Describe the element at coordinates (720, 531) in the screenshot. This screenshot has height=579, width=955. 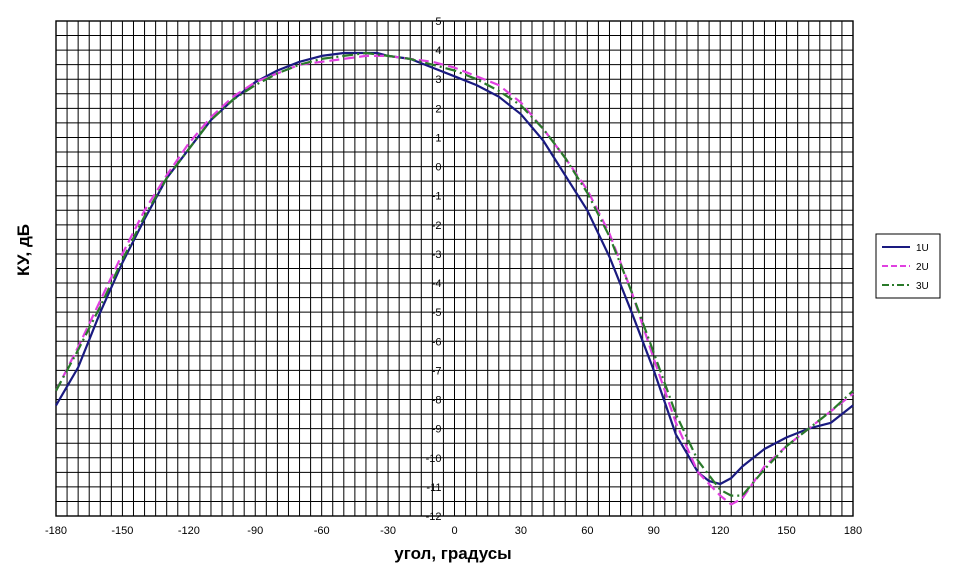
I see `x-tick-label: 120` at that location.